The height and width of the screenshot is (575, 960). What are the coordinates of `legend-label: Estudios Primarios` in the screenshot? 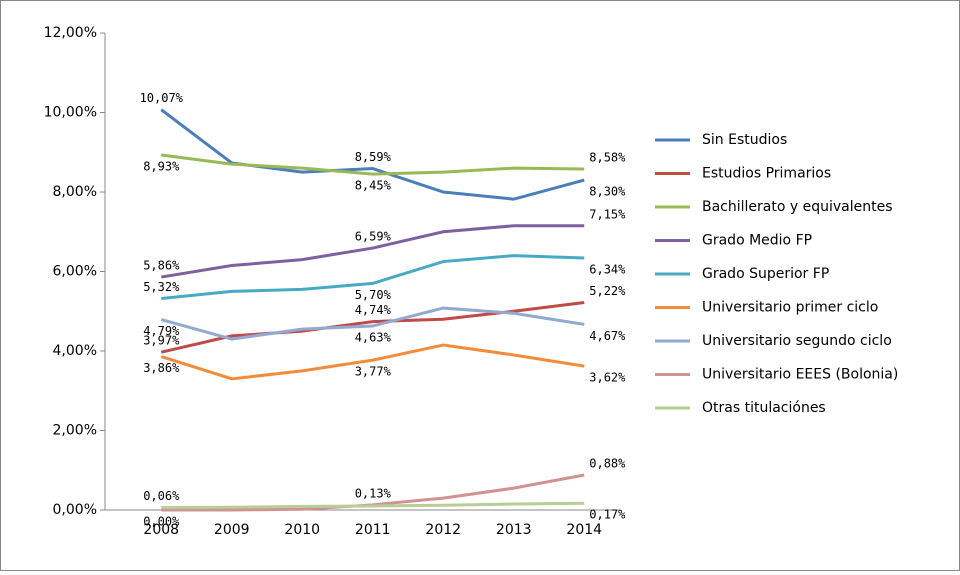 It's located at (766, 174).